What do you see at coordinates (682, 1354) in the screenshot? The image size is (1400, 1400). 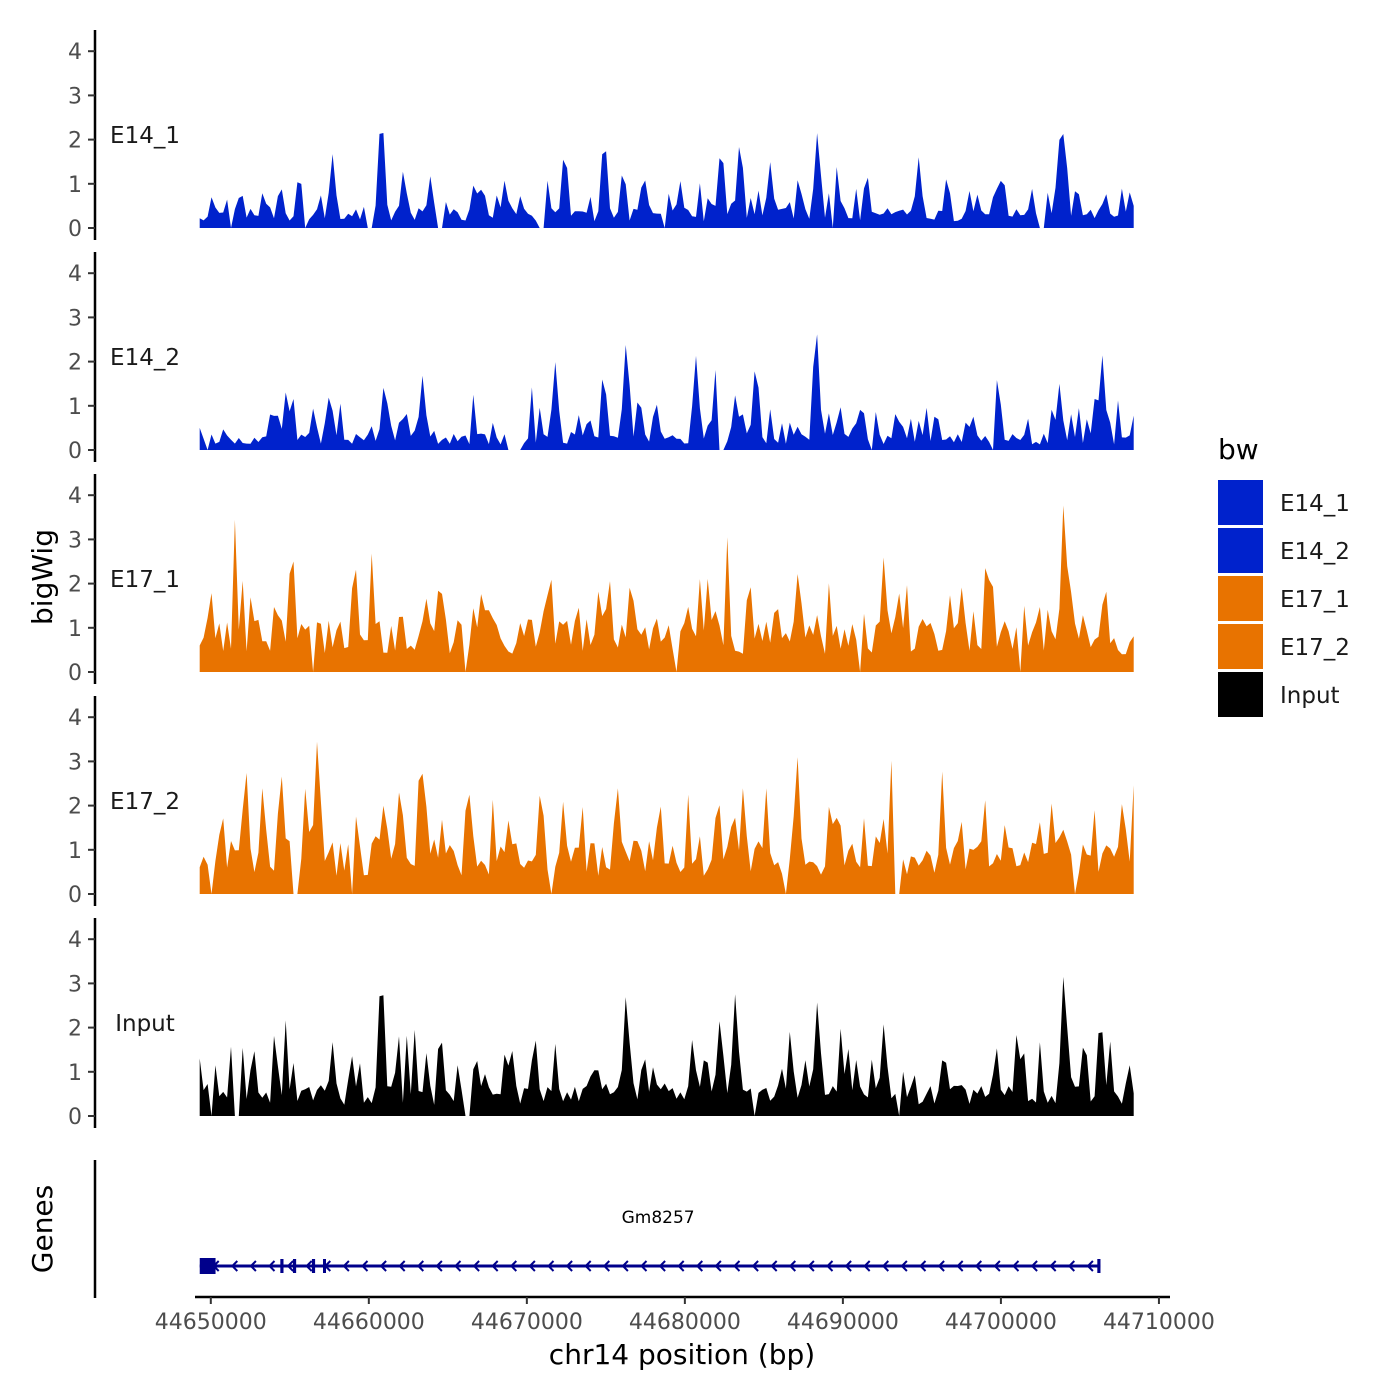 I see `x-axis-title: chr14 position (bp)` at bounding box center [682, 1354].